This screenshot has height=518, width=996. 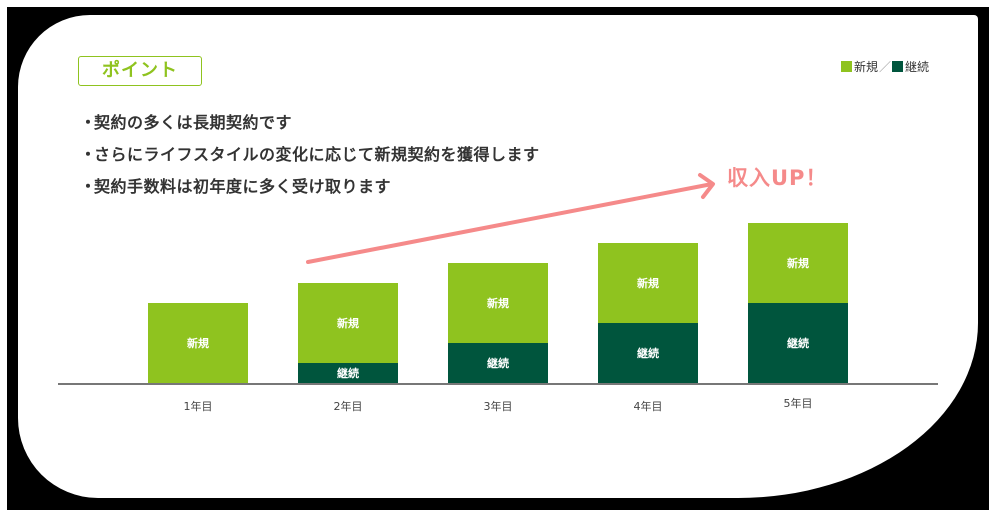 I want to click on bar-1: 新規, so click(x=198, y=343).